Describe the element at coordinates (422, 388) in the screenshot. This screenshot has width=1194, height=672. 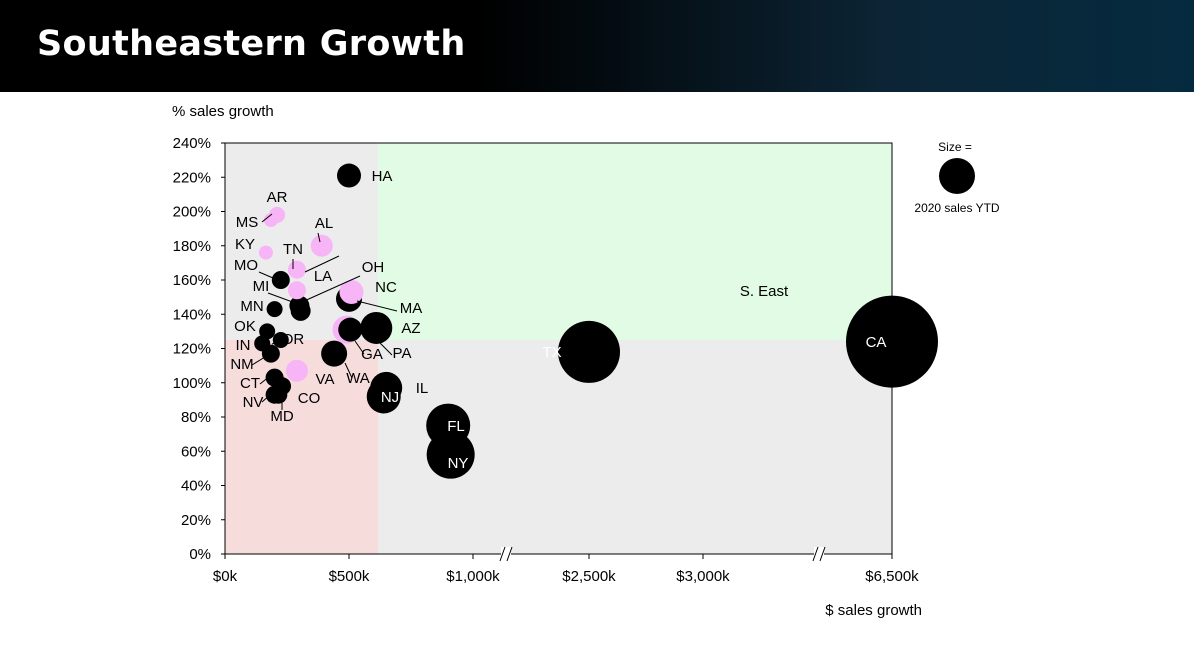
I see `point-label-il: IL` at that location.